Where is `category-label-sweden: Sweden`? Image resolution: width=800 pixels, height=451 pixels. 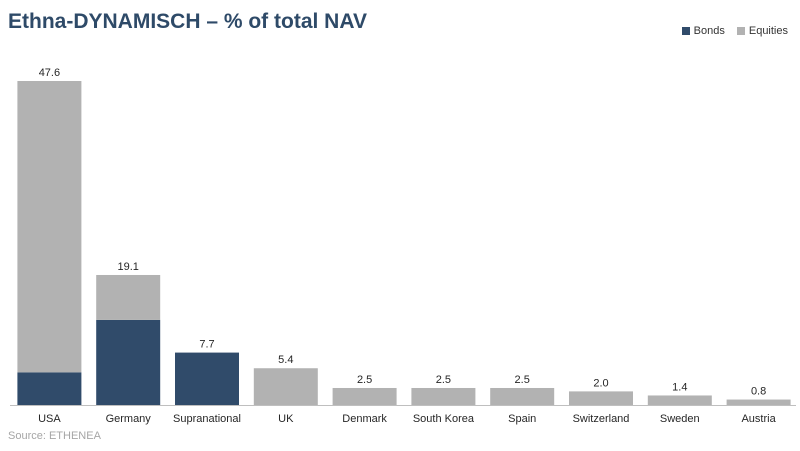 category-label-sweden: Sweden is located at coordinates (680, 419).